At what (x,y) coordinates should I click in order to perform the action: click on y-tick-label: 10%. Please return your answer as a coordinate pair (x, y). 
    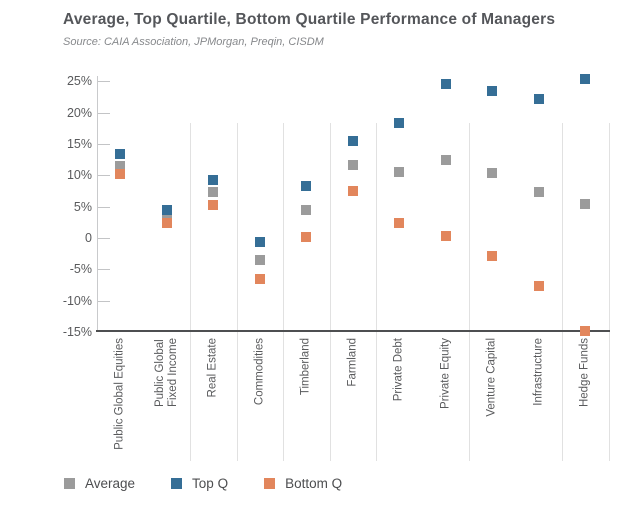
    Looking at the image, I should click on (79, 175).